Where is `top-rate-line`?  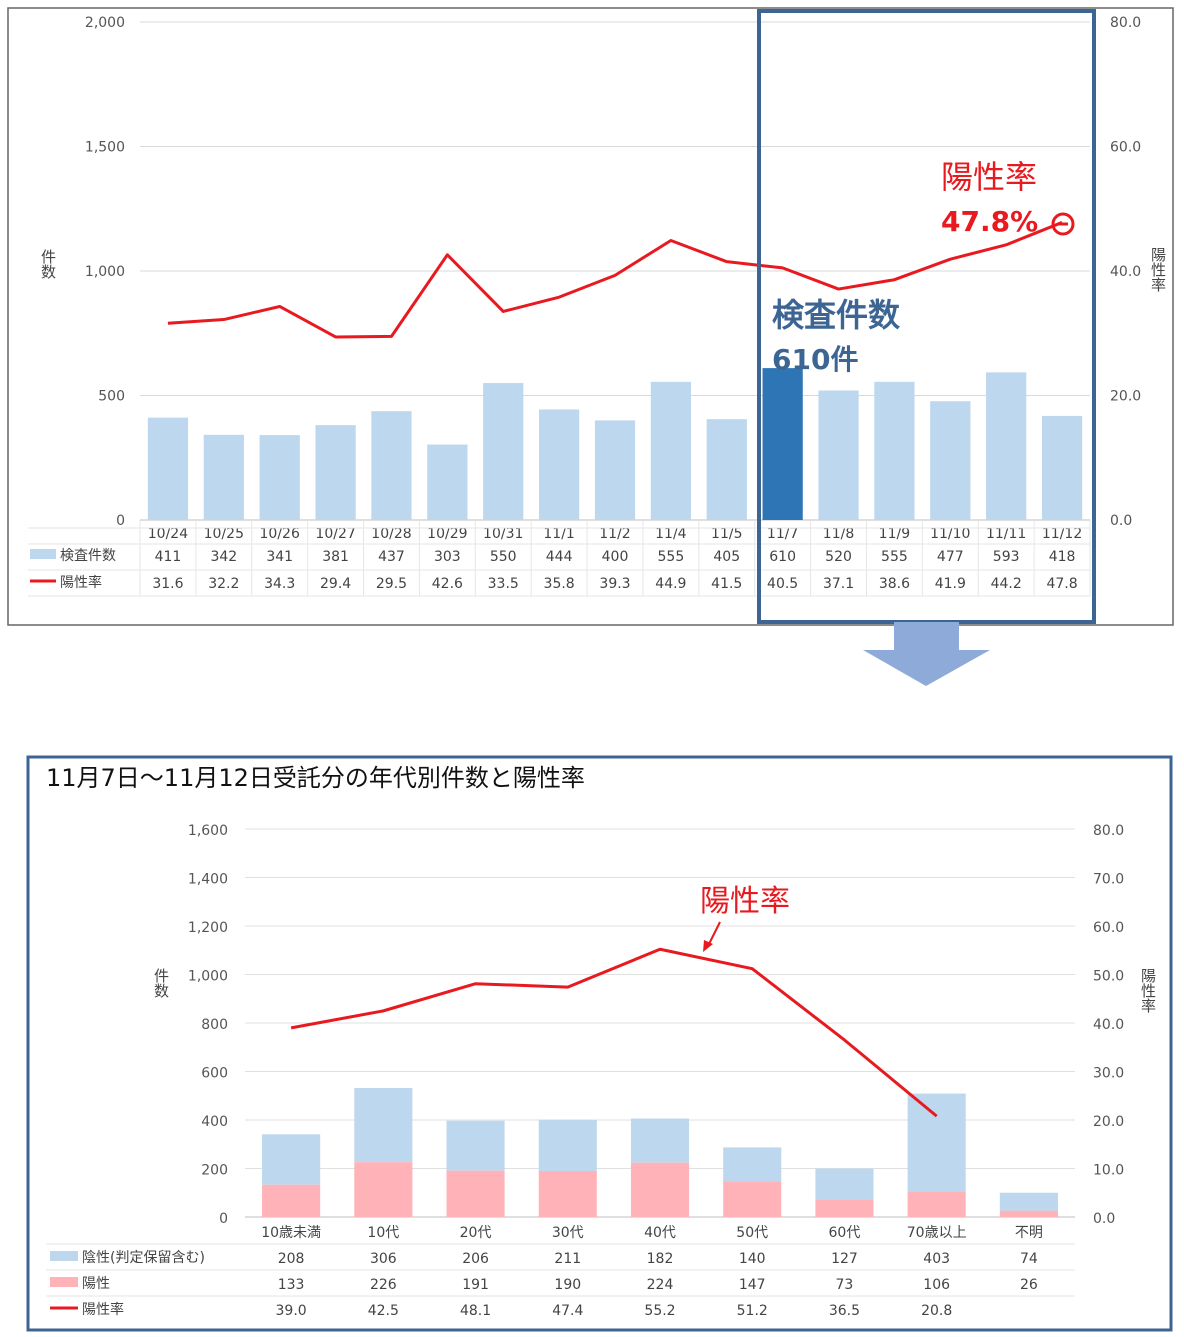
top-rate-line is located at coordinates (615, 280).